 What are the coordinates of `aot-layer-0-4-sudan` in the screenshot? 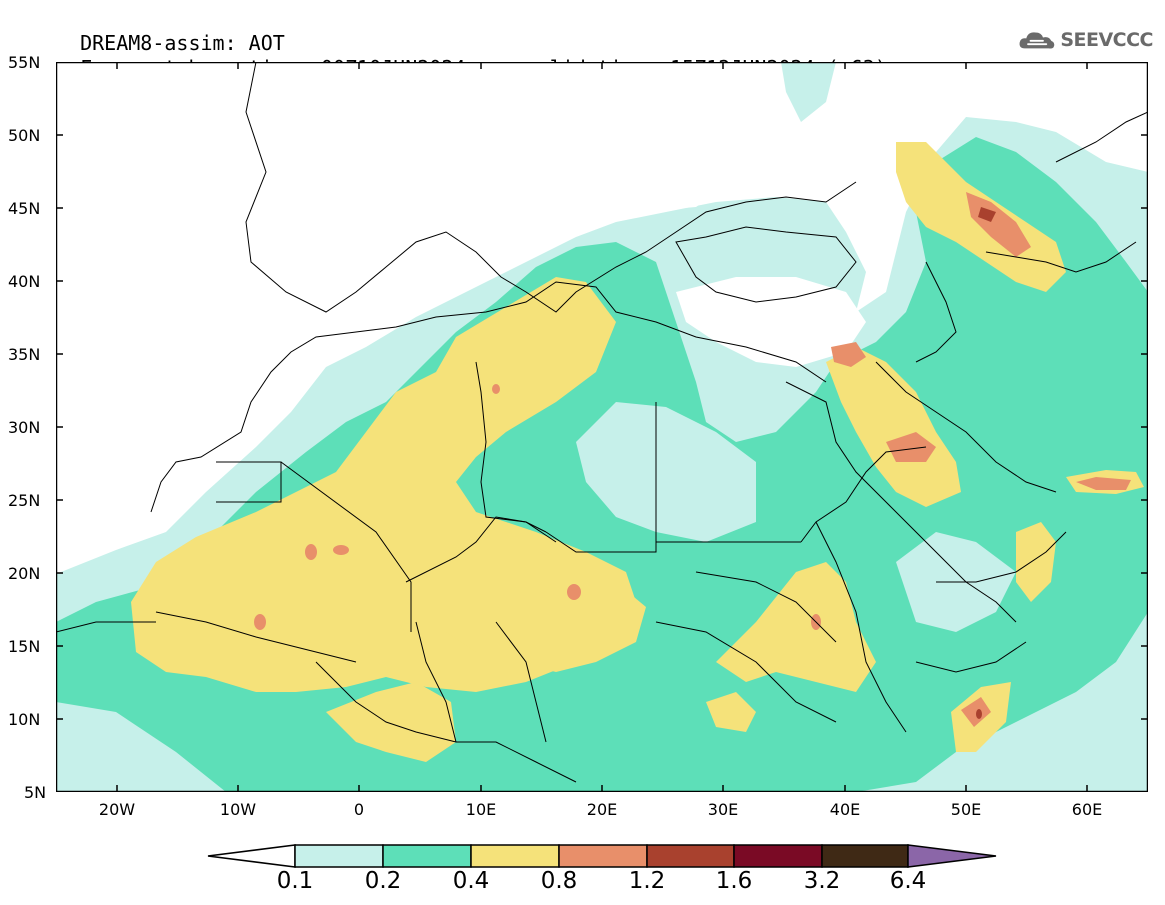 It's located at (796, 627).